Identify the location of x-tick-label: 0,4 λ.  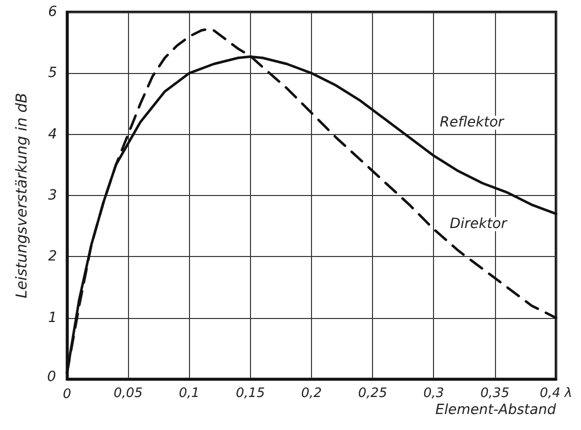
(556, 393).